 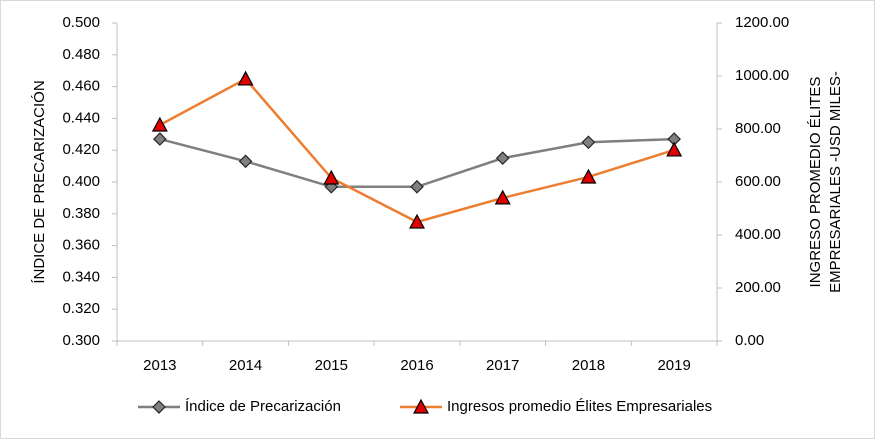 I want to click on y2-tick-label: 0.00, so click(x=749, y=340).